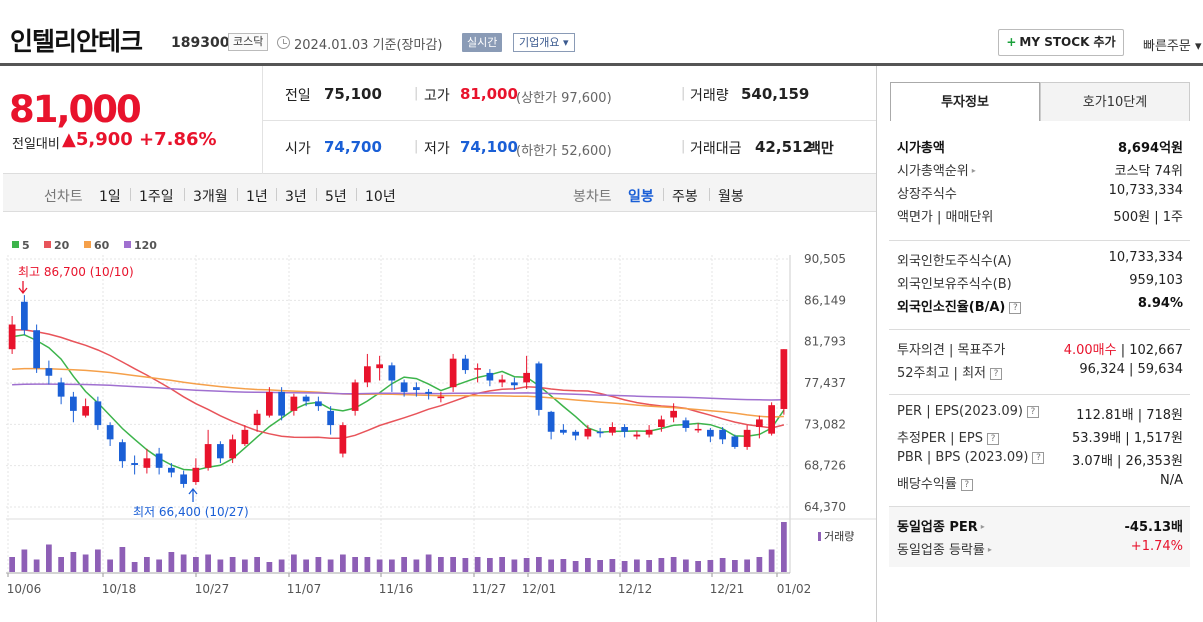 Image resolution: width=1203 pixels, height=622 pixels. What do you see at coordinates (178, 139) in the screenshot?
I see `change-percent: +7.86%` at bounding box center [178, 139].